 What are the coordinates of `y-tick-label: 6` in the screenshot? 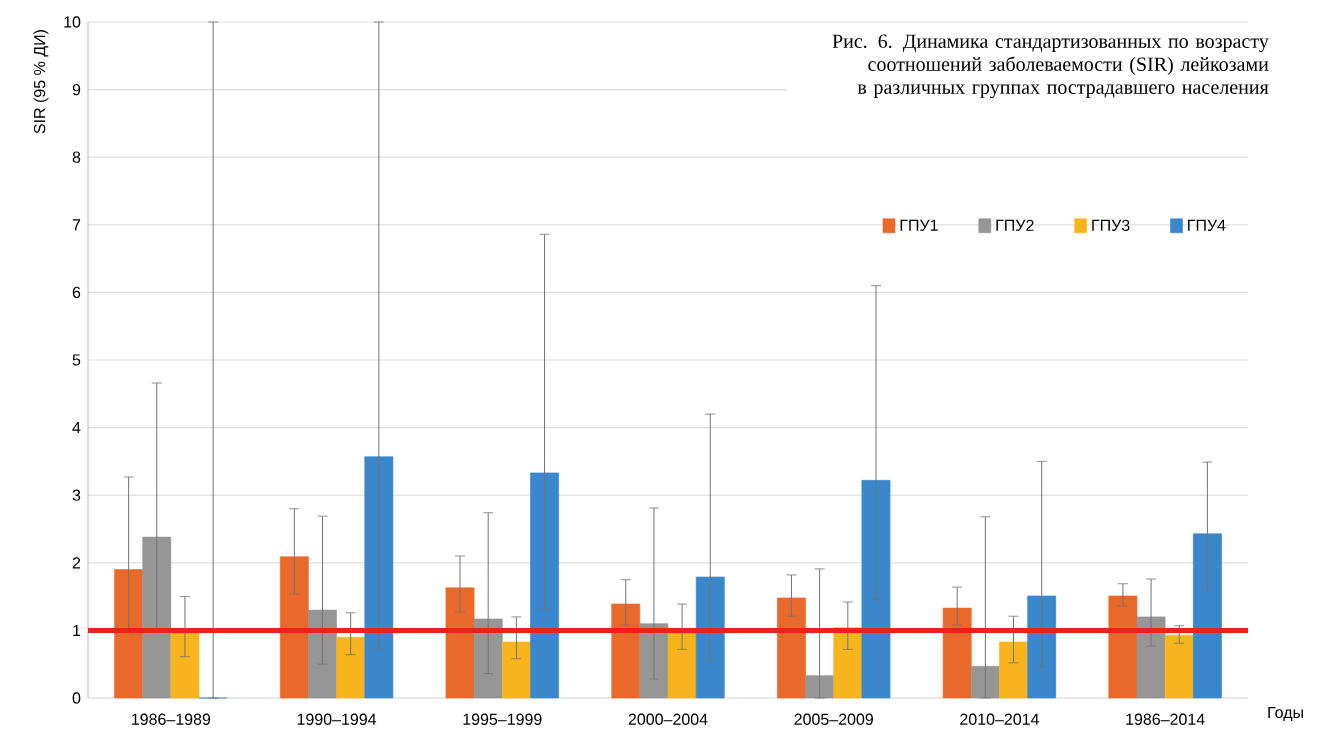 It's located at (76, 292).